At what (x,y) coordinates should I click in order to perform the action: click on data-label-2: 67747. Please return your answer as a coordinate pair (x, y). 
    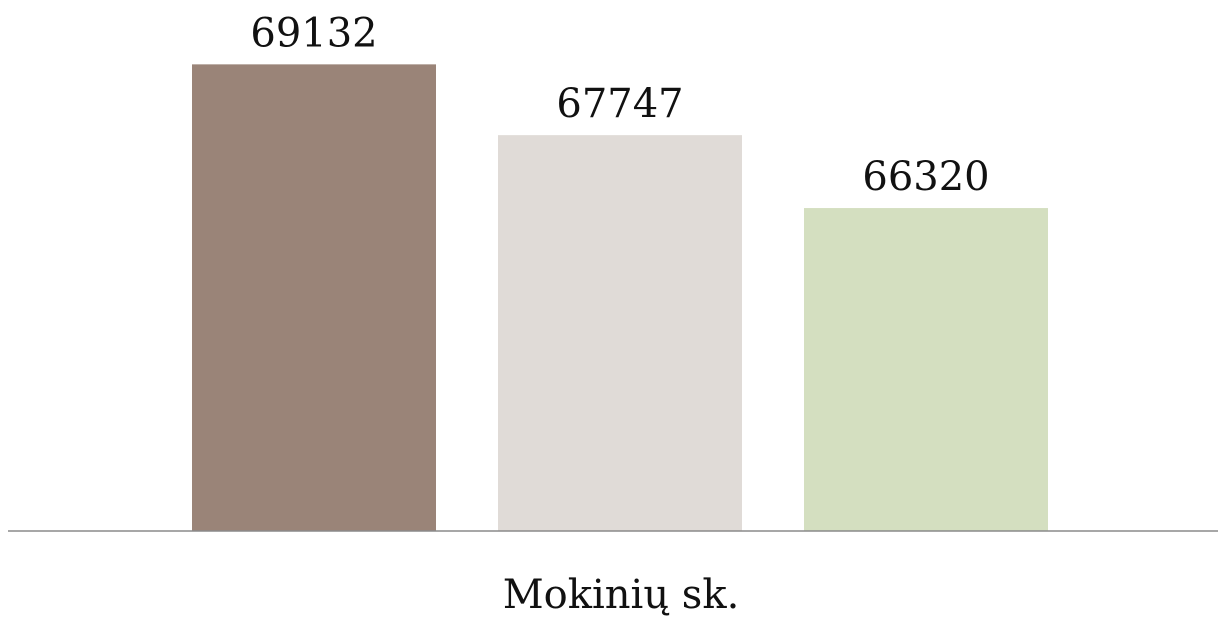
    Looking at the image, I should click on (619, 104).